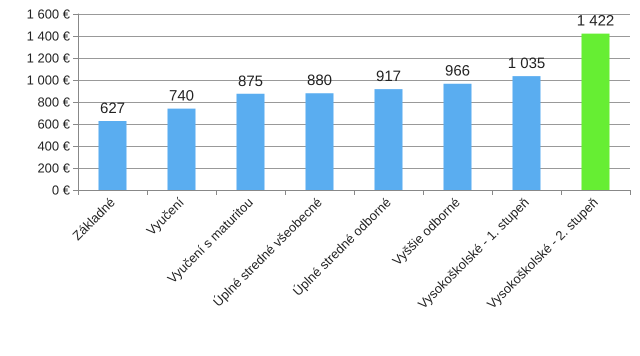 The height and width of the screenshot is (356, 640). I want to click on data-label: 740, so click(181, 96).